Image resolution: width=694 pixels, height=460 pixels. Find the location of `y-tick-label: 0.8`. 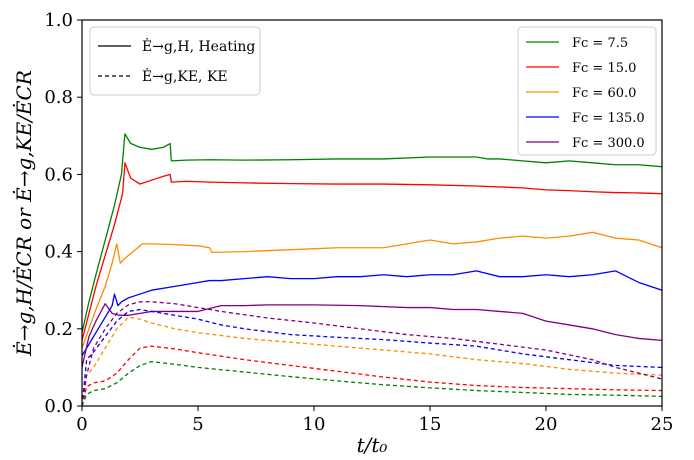

y-tick-label: 0.8 is located at coordinates (58, 97).